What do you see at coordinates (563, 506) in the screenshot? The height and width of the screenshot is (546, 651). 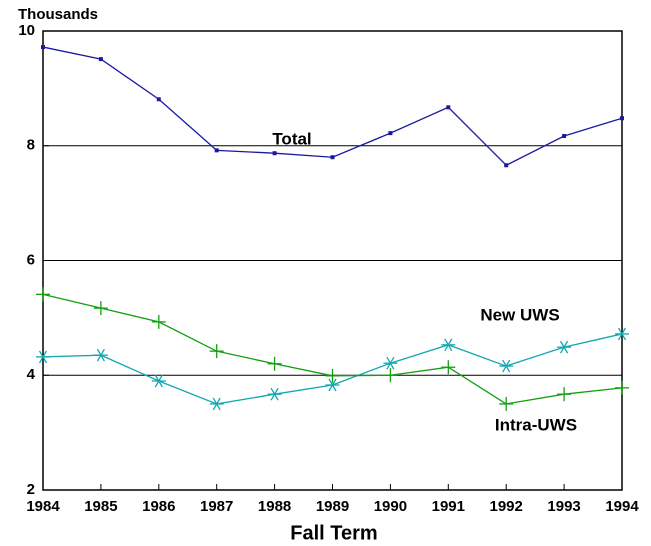 I see `x-tick-label: 1993` at bounding box center [563, 506].